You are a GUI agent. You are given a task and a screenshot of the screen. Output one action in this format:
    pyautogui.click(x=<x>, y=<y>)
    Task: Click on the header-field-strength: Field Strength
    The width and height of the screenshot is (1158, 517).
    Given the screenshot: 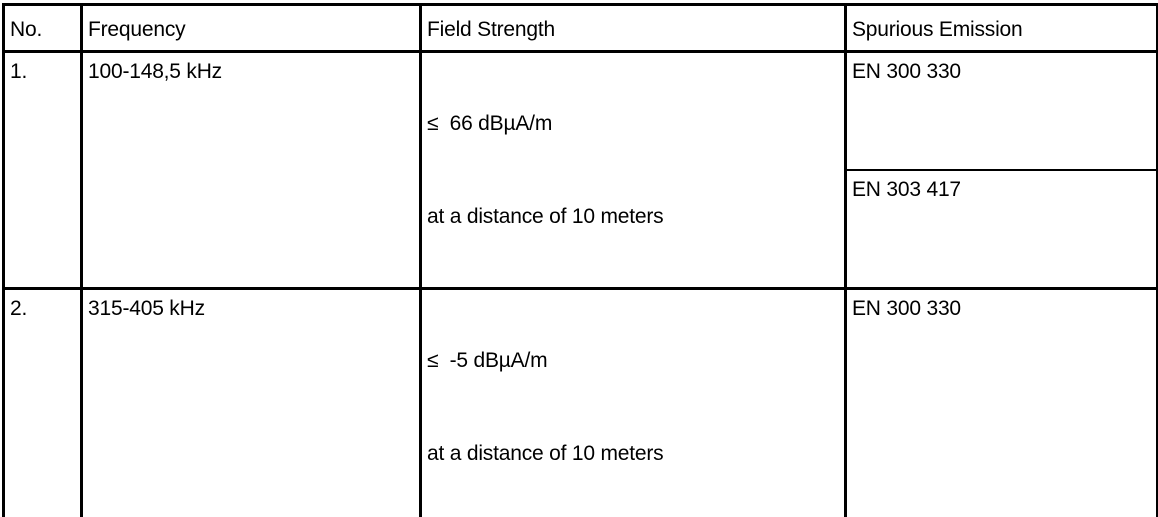 What is the action you would take?
    pyautogui.click(x=633, y=28)
    